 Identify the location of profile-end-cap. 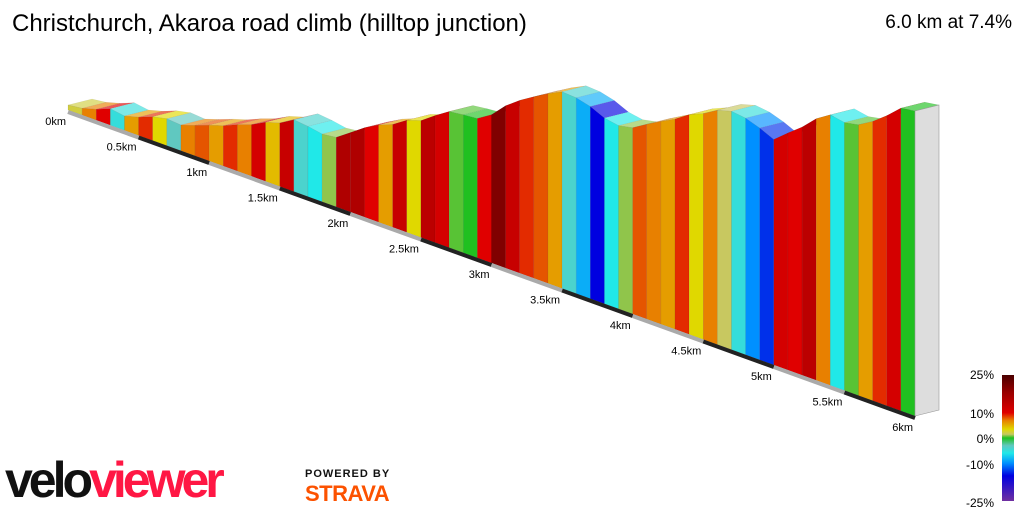
(927, 260).